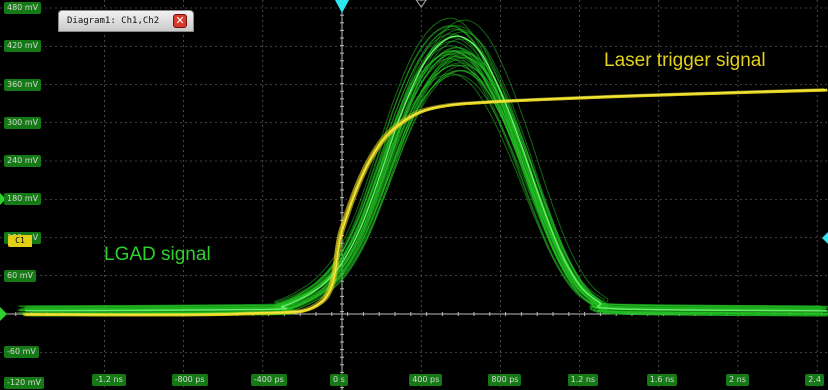 The width and height of the screenshot is (828, 390). Describe the element at coordinates (505, 380) in the screenshot. I see `x-tick-label: 800 ps` at that location.